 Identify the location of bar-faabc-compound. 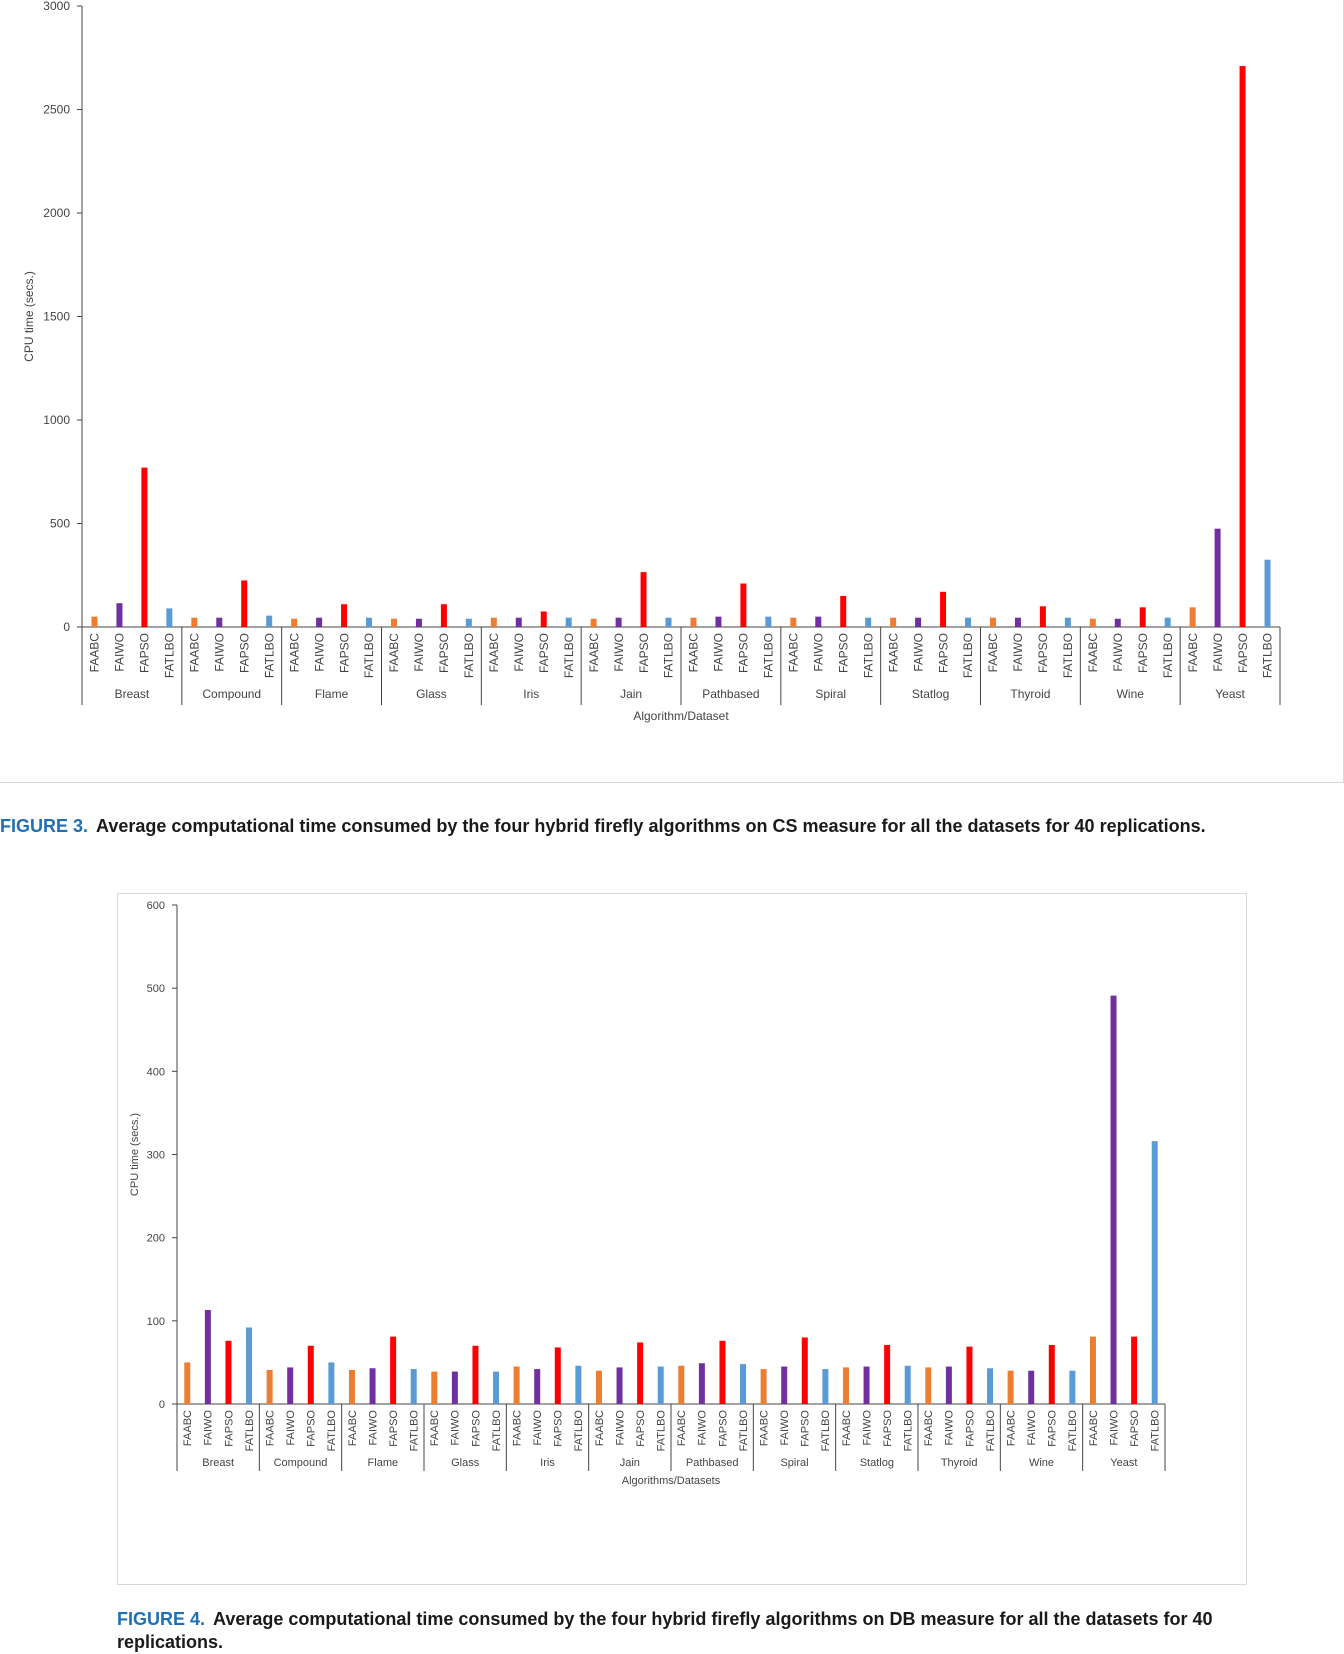
(269, 1386).